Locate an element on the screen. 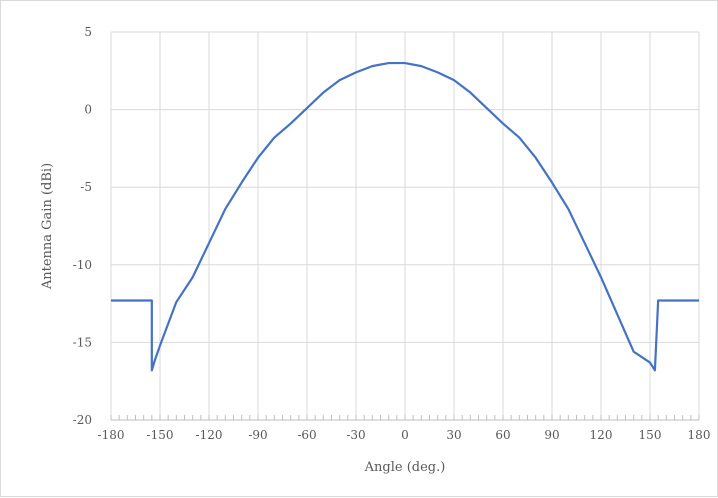  y-tick-label: -20 is located at coordinates (82, 420).